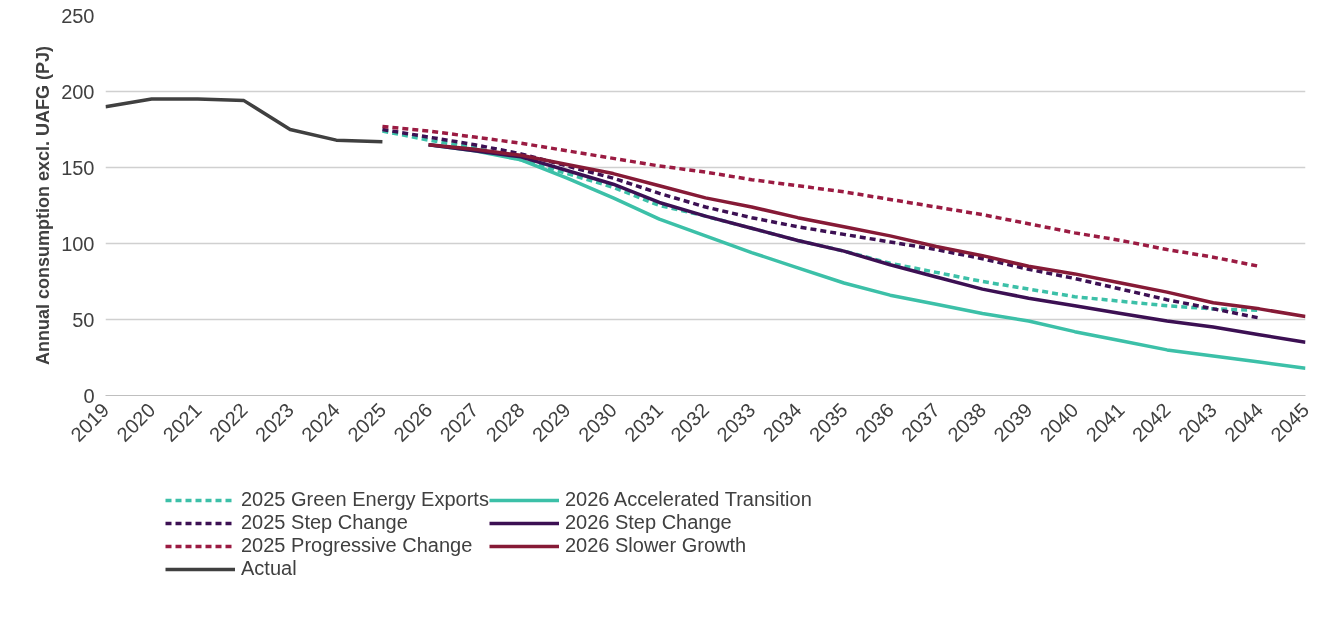 The image size is (1338, 619). I want to click on y-tick-label: 0, so click(89, 395).